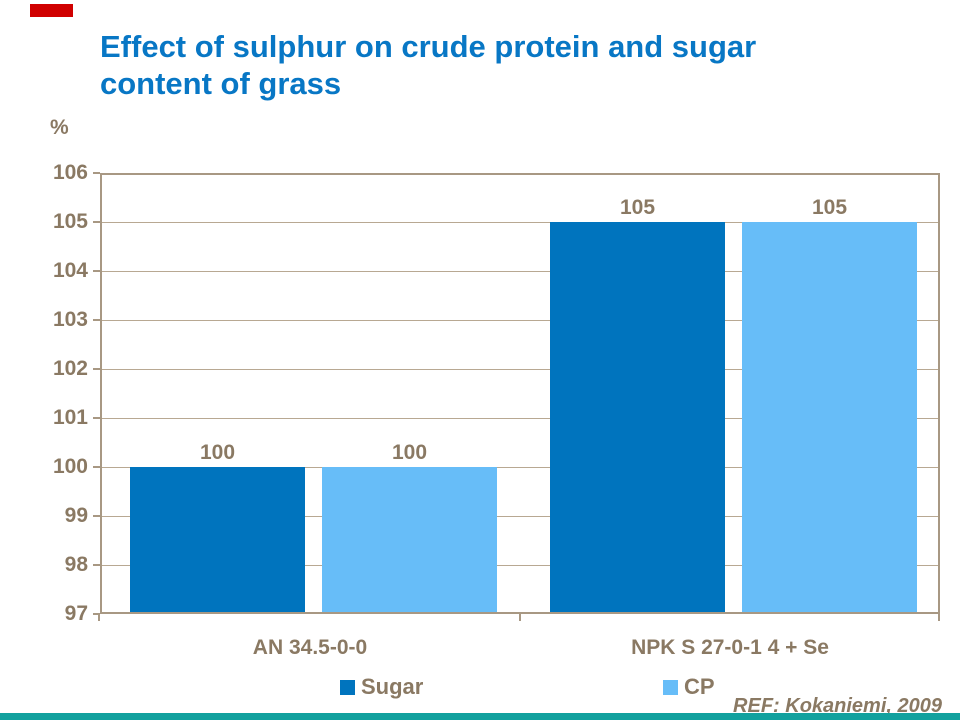 This screenshot has width=960, height=720. What do you see at coordinates (347, 687) in the screenshot?
I see `legend-swatch-sugar` at bounding box center [347, 687].